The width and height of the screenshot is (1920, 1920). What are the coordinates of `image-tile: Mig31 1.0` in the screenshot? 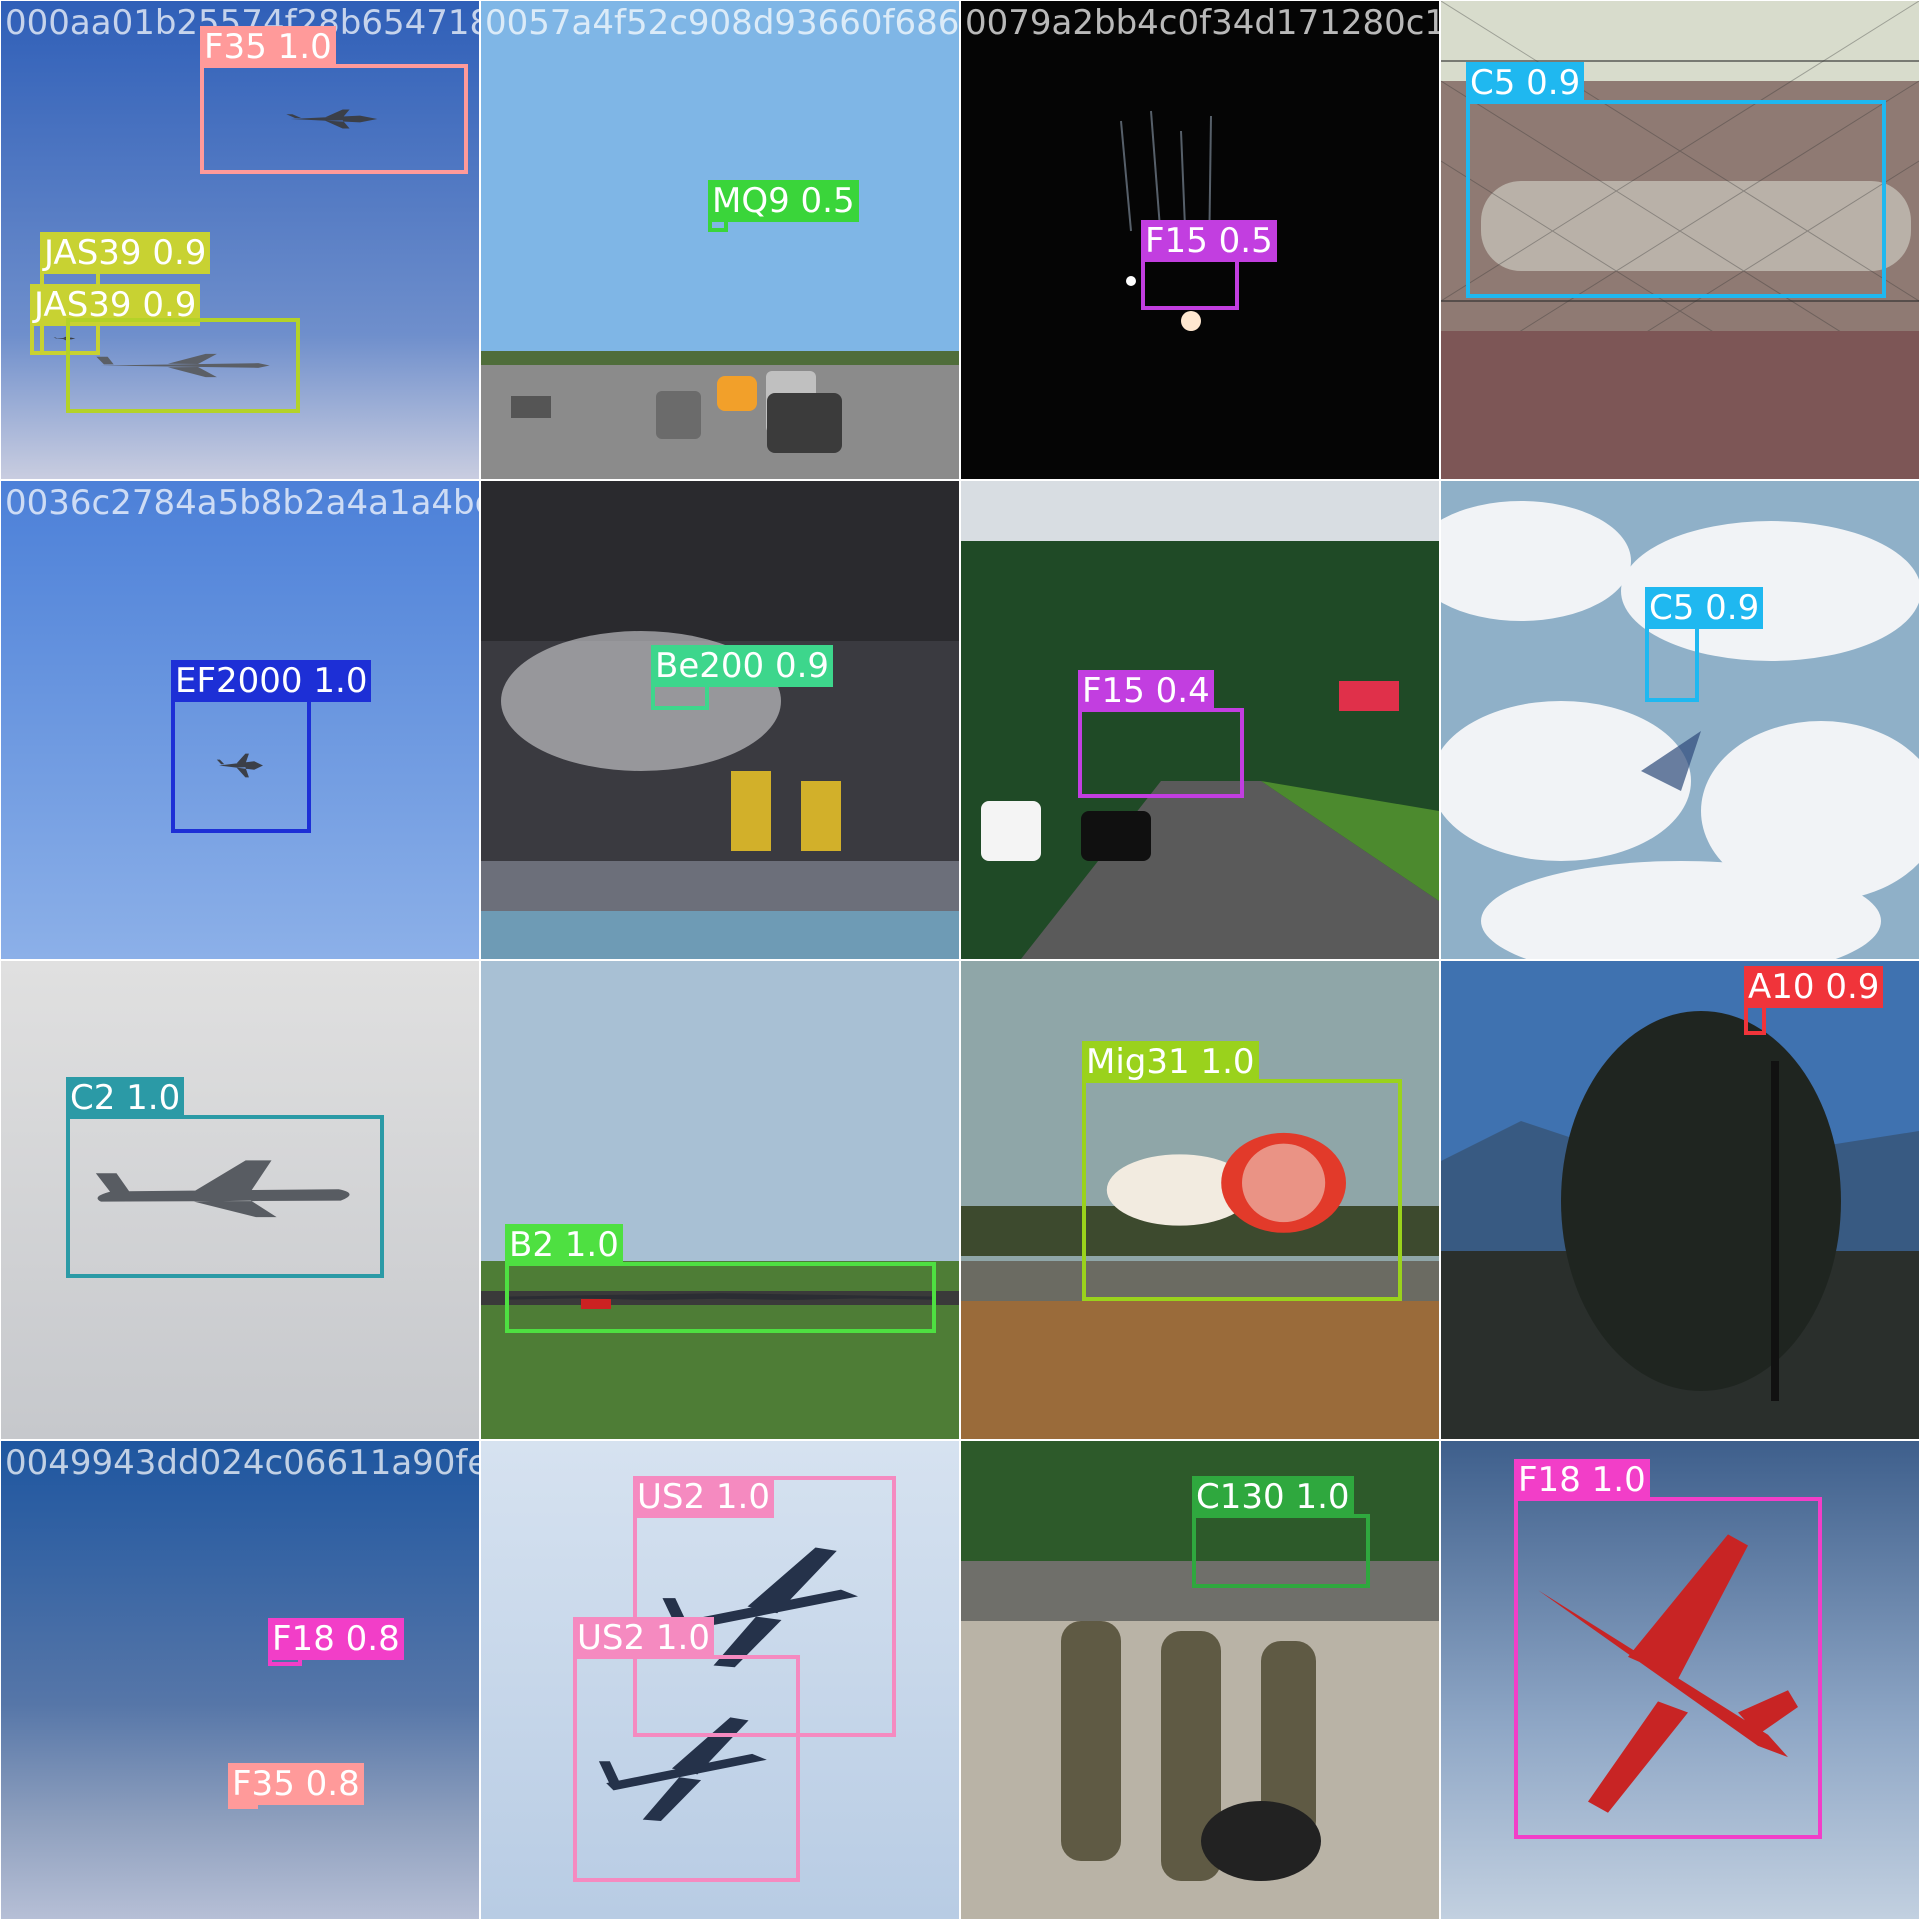 It's located at (1200, 1200).